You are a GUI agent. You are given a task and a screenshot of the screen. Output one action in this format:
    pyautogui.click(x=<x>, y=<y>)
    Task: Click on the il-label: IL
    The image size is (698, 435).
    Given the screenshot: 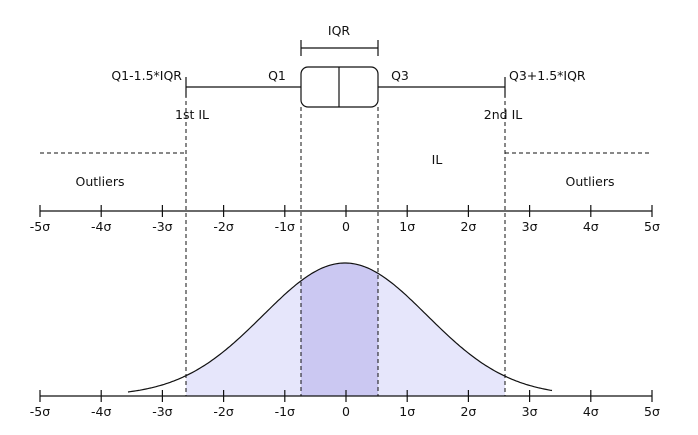 What is the action you would take?
    pyautogui.click(x=437, y=159)
    